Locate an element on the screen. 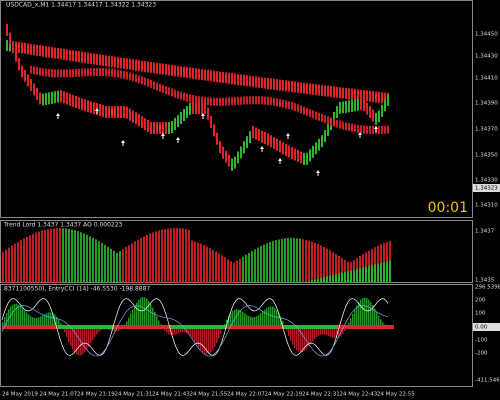 The image size is (500, 400). time-label: 24 May 22:43 is located at coordinates (359, 395).